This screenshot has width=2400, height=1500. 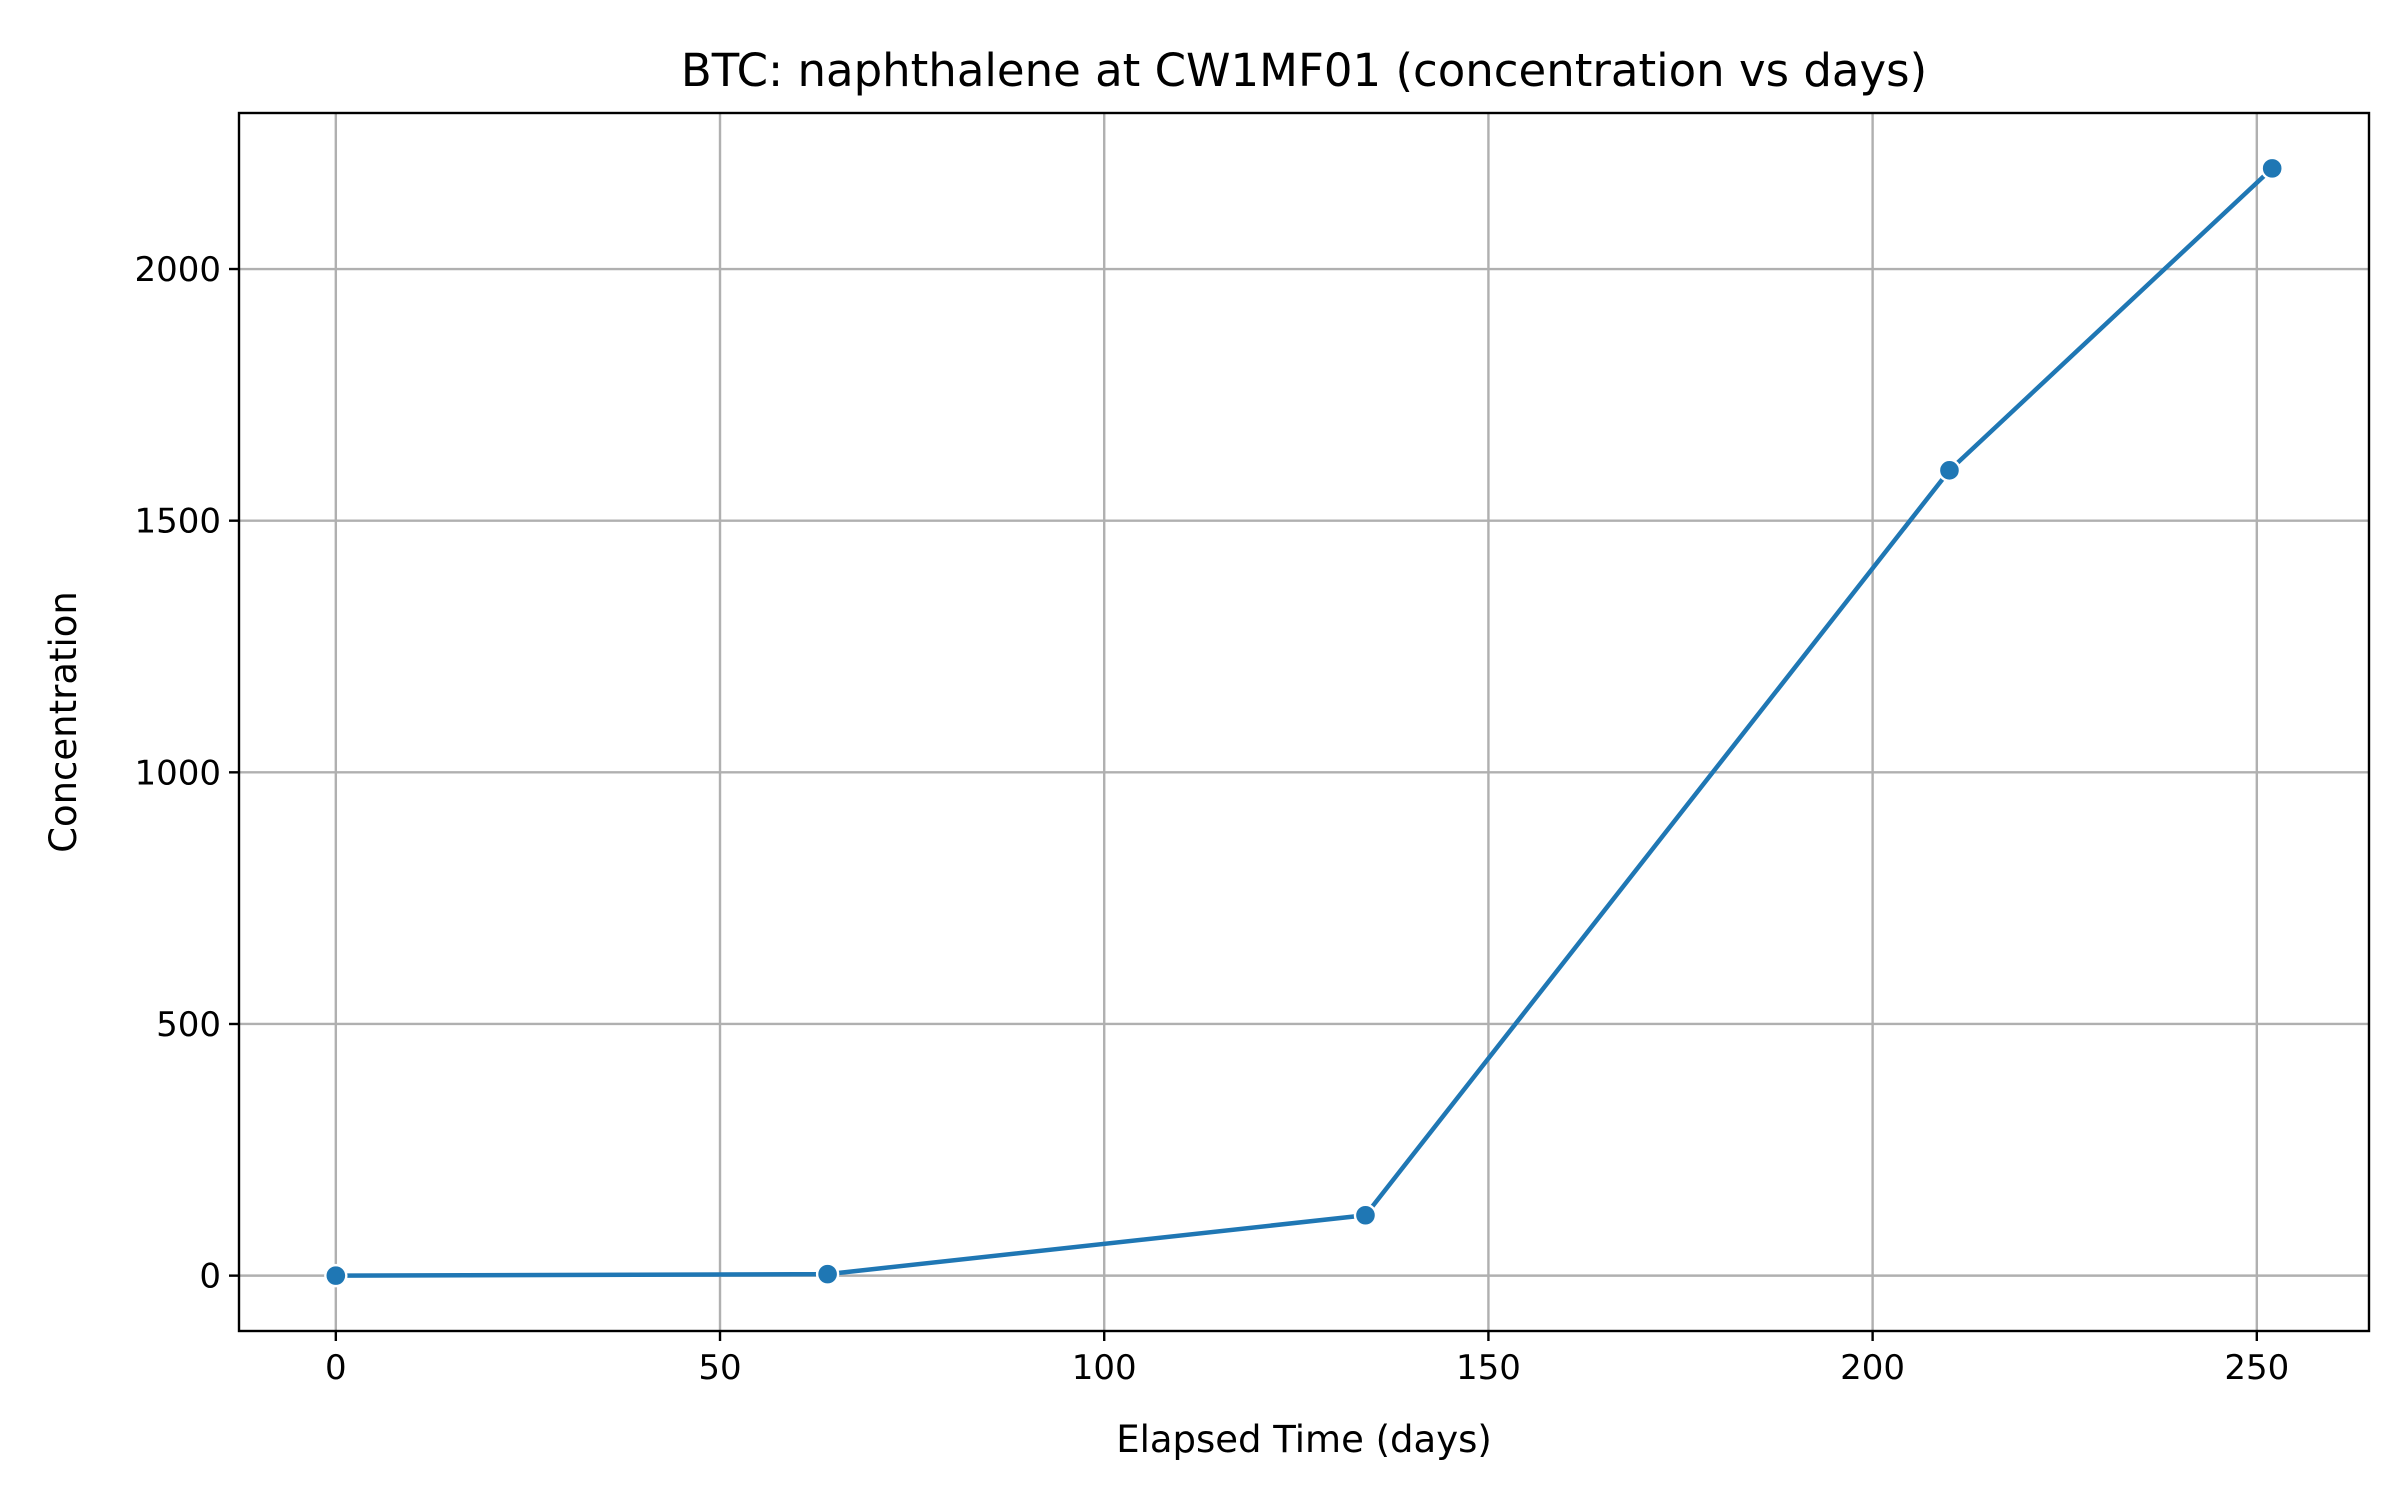 I want to click on y-tick-label: 1500, so click(x=177, y=522).